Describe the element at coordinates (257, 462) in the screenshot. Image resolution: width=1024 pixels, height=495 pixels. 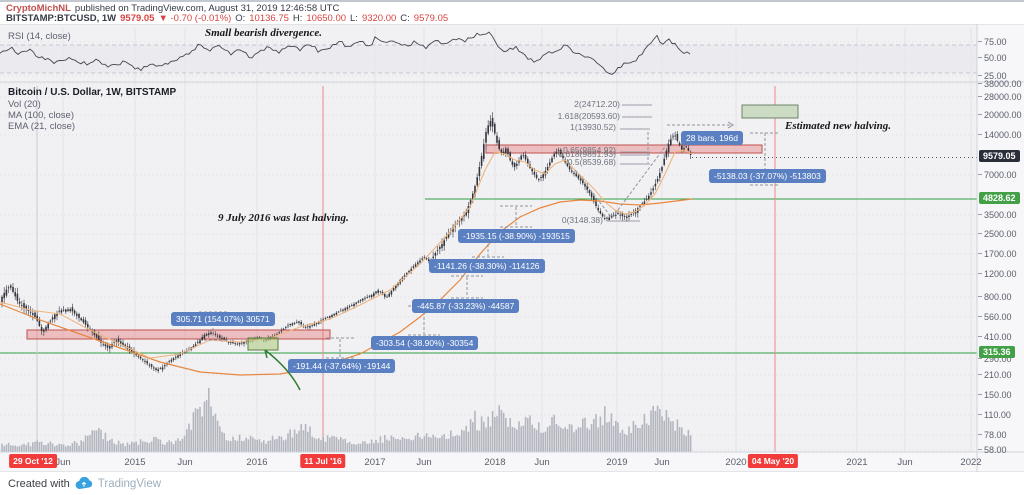
I see `time-tick: 2016` at that location.